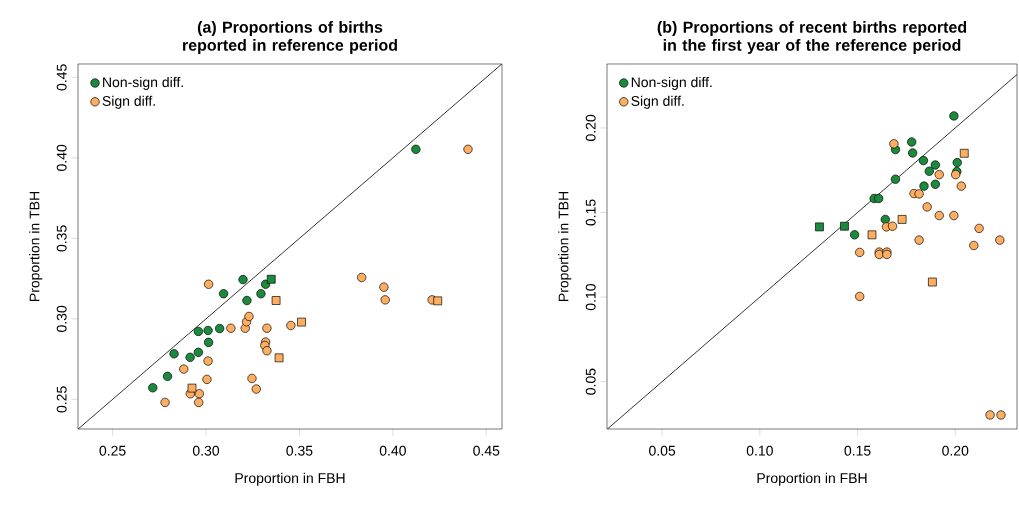  Describe the element at coordinates (61, 238) in the screenshot. I see `y-tick-label: 0.35` at that location.